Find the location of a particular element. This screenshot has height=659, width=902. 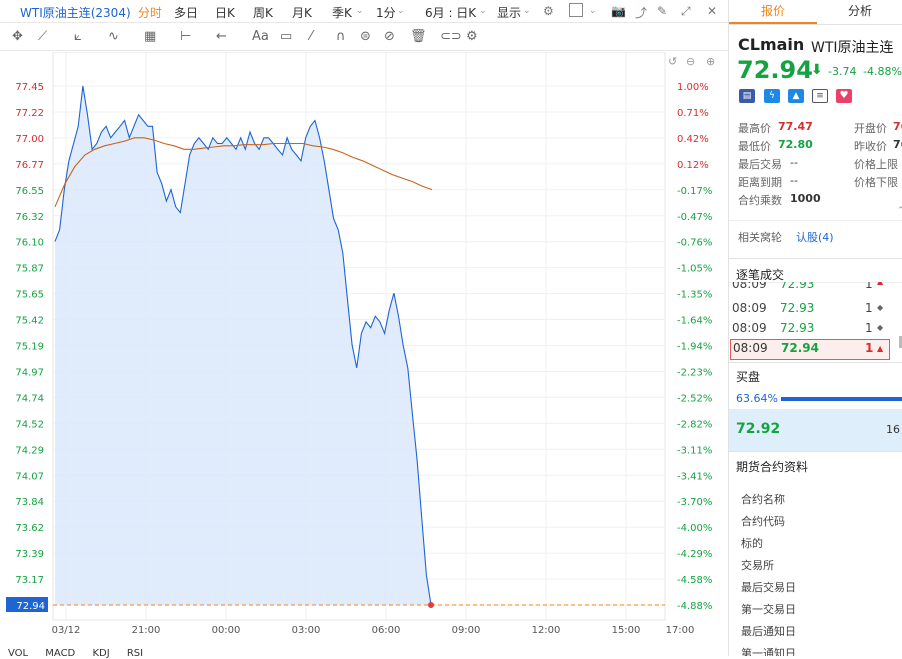

pct-tick-label: -1.64% is located at coordinates (694, 321).